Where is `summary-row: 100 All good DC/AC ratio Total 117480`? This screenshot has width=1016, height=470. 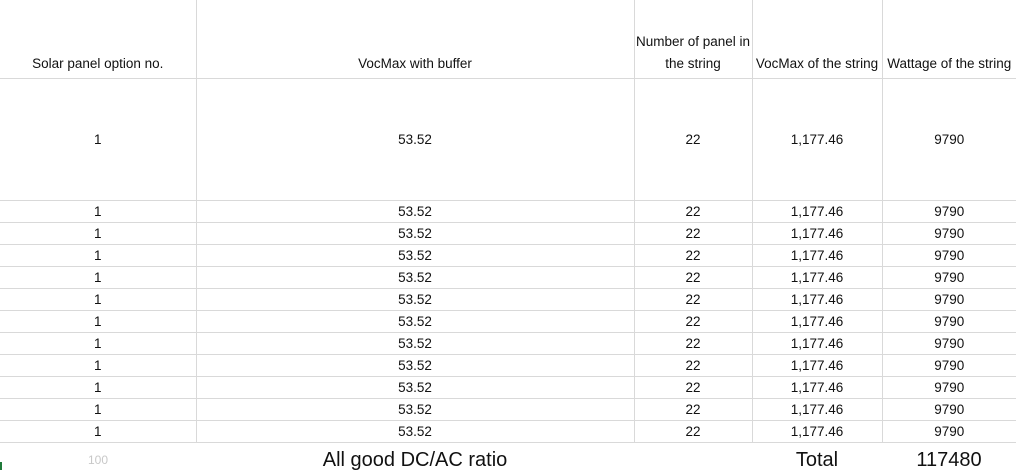
summary-row: 100 All good DC/AC ratio Total 117480 is located at coordinates (508, 456).